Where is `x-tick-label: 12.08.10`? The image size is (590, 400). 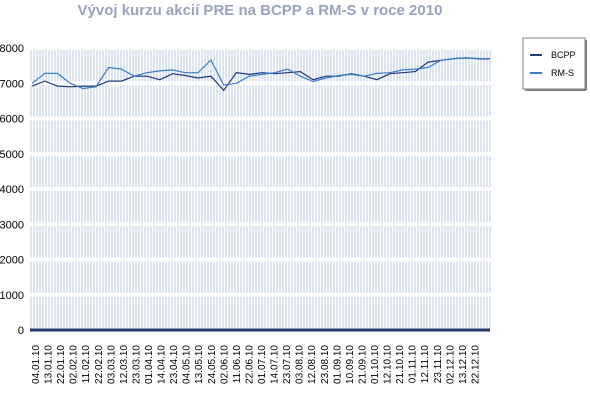
x-tick-label: 12.08.10 is located at coordinates (312, 364).